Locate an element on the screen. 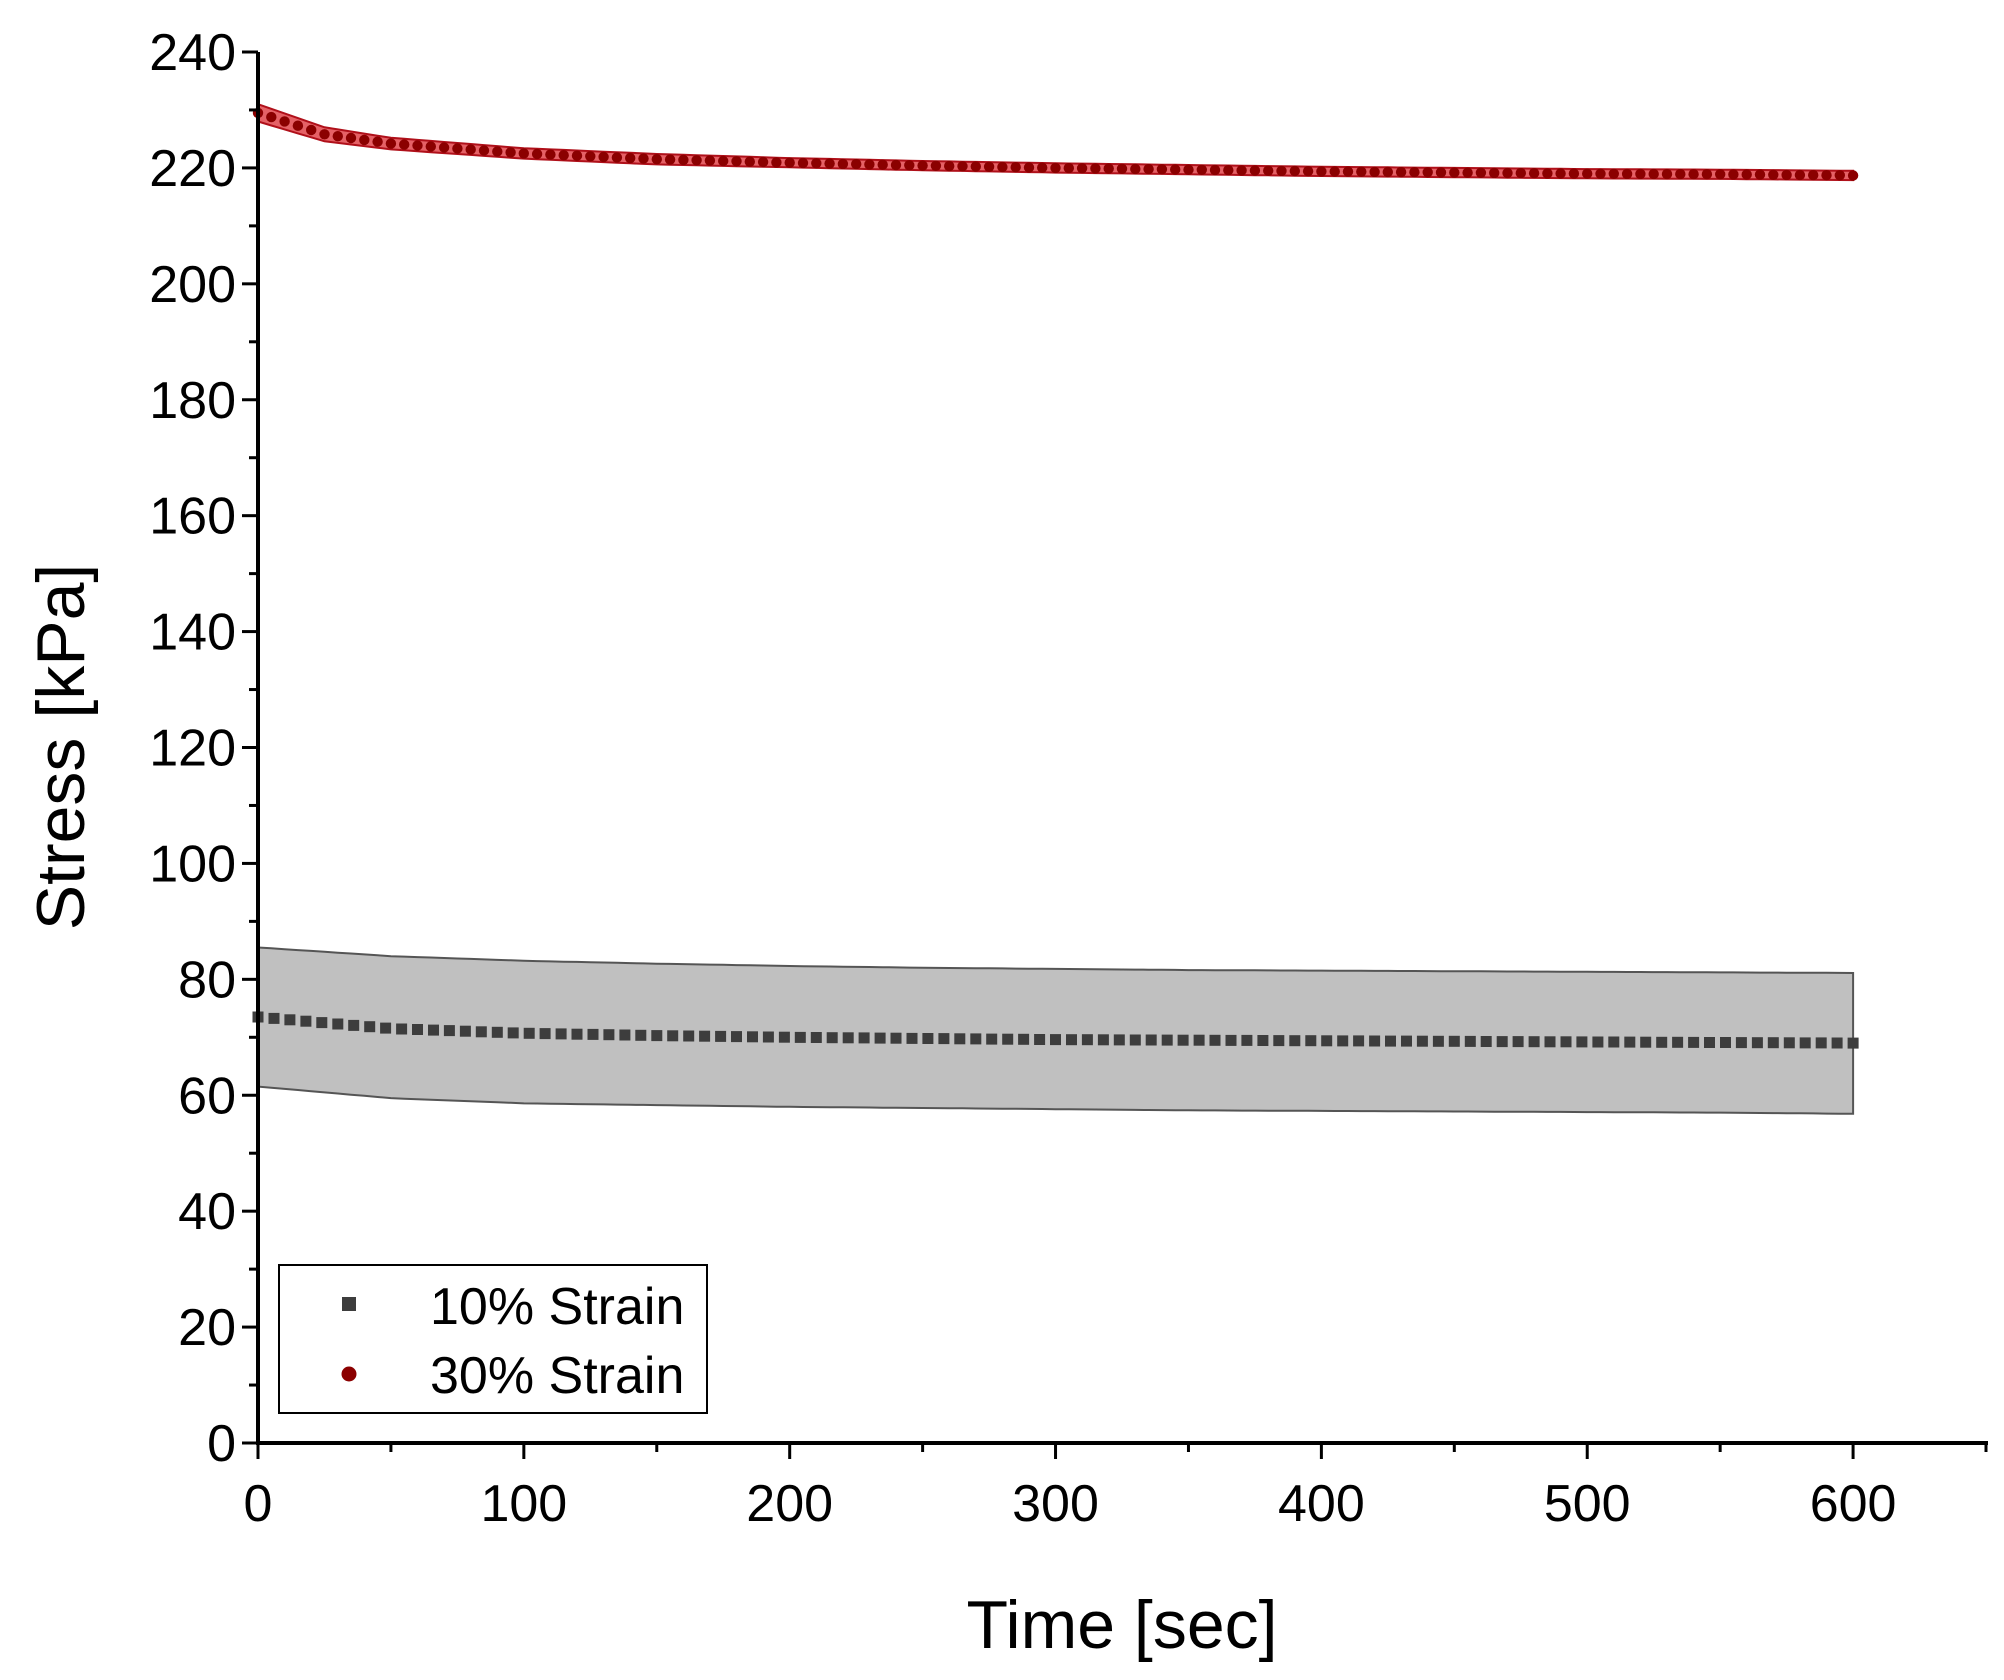 The width and height of the screenshot is (2004, 1680). y-axis-title: Stress [kPa] is located at coordinates (61, 747).